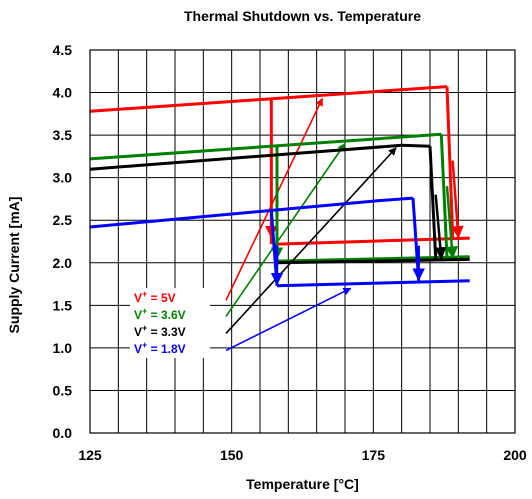 The width and height of the screenshot is (532, 499). Describe the element at coordinates (160, 314) in the screenshot. I see `legend-entry: V+ = 3.6V` at that location.